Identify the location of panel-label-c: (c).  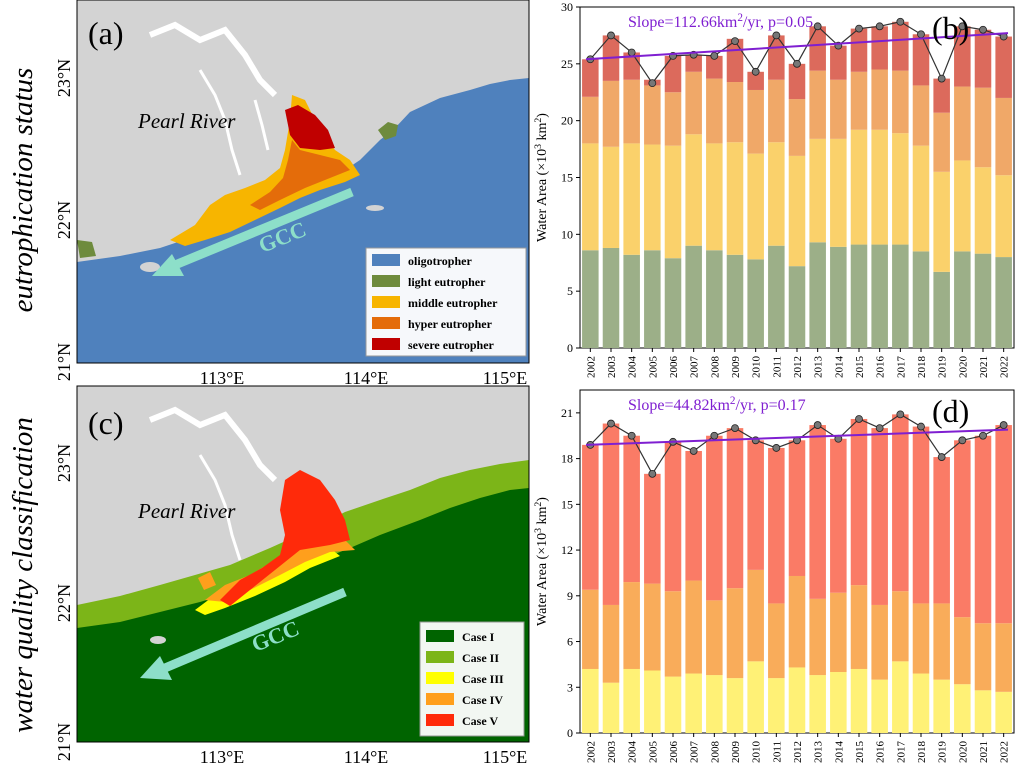
(106, 423).